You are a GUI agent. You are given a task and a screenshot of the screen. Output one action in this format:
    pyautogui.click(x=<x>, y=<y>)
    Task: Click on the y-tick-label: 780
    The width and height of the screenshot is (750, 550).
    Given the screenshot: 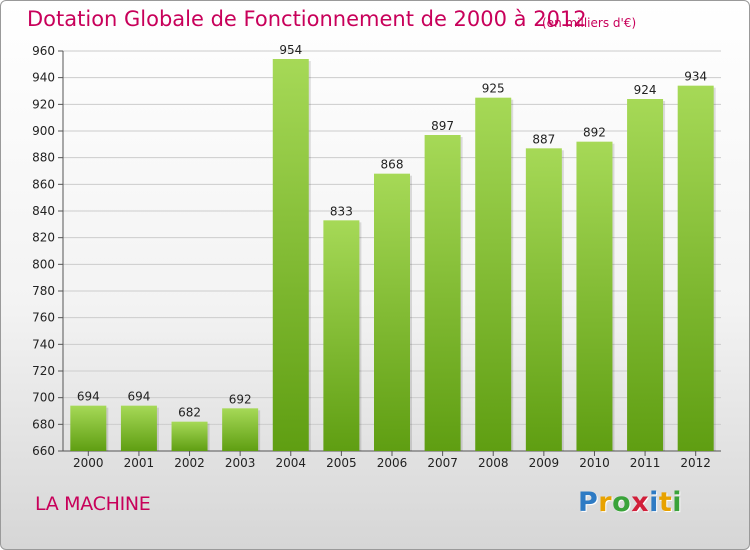 What is the action you would take?
    pyautogui.click(x=43, y=291)
    